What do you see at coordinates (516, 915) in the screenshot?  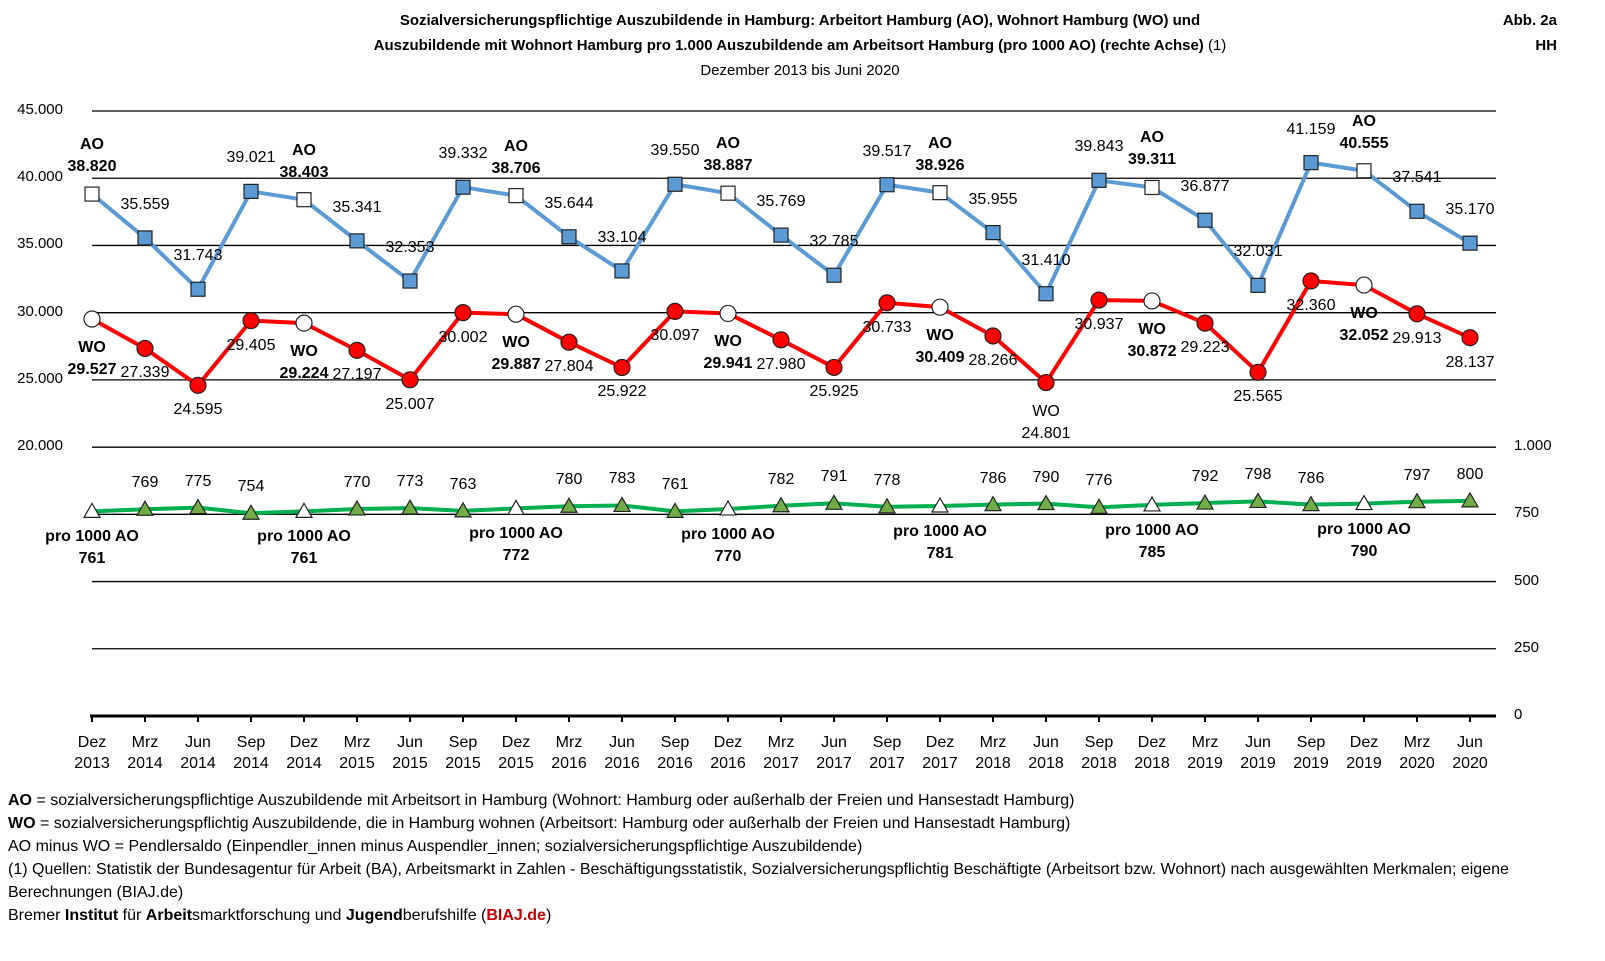 I see `footnote-text: BIAJ.de` at bounding box center [516, 915].